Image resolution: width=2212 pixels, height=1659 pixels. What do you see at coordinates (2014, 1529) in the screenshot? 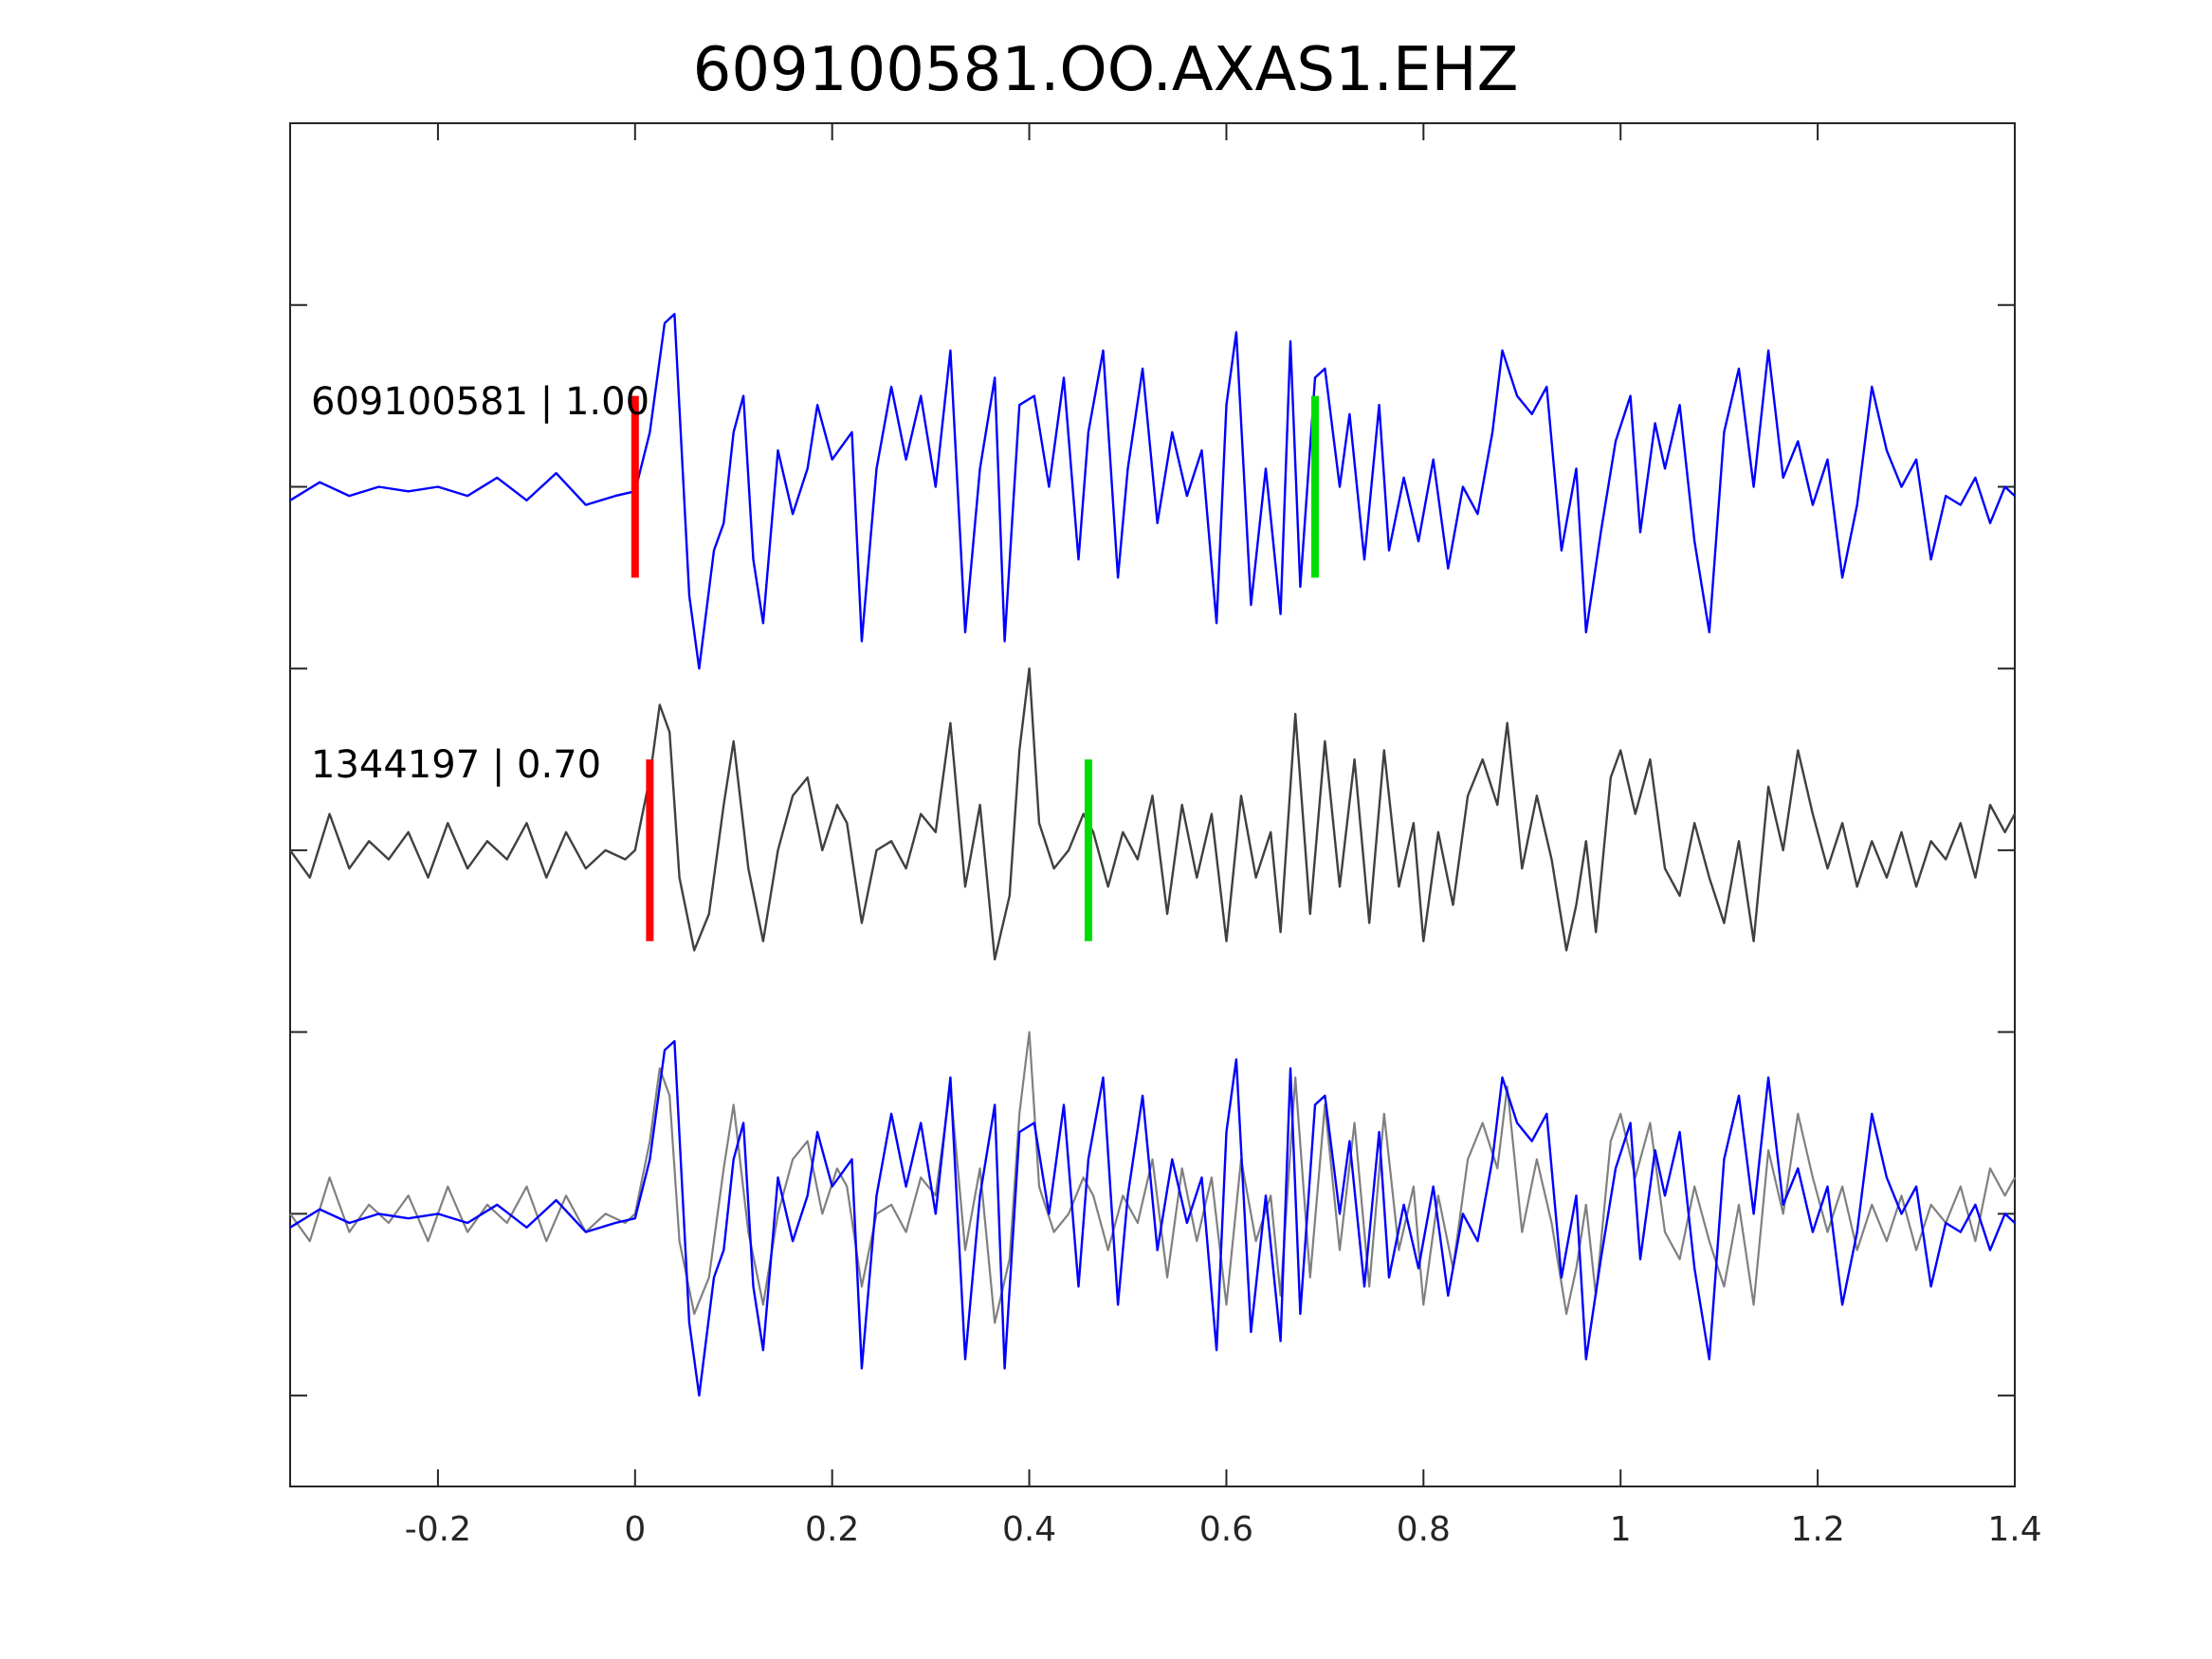
I see `x-tick-label: 1.4` at bounding box center [2014, 1529].